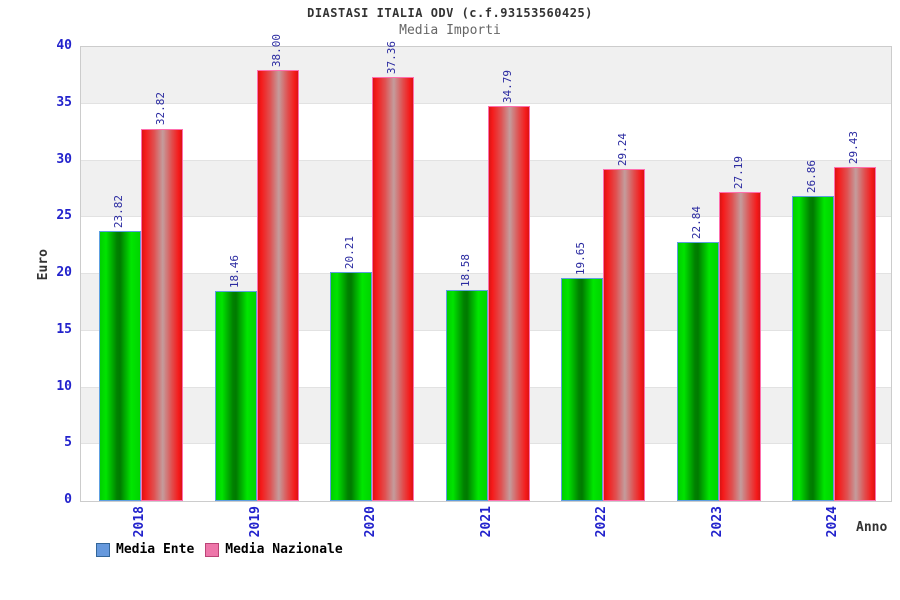 This screenshot has height=600, width=900. I want to click on y-tick-label: 25, so click(64, 216).